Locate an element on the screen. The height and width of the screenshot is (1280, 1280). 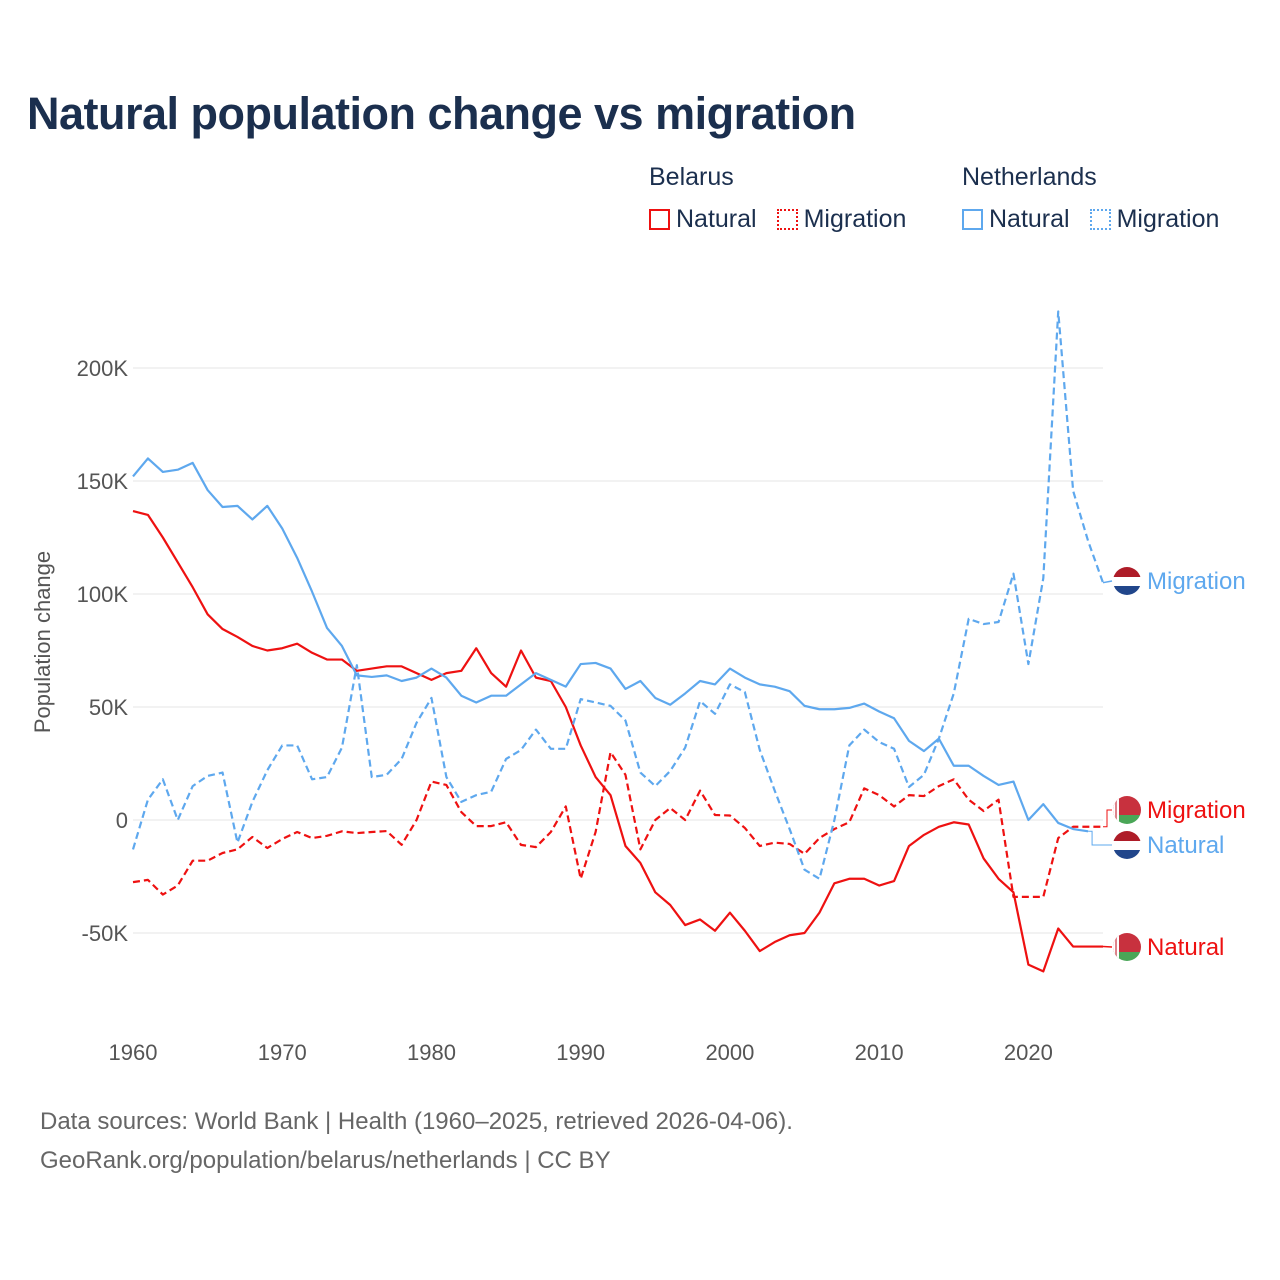
x-tick-label: 2000 is located at coordinates (729, 1052).